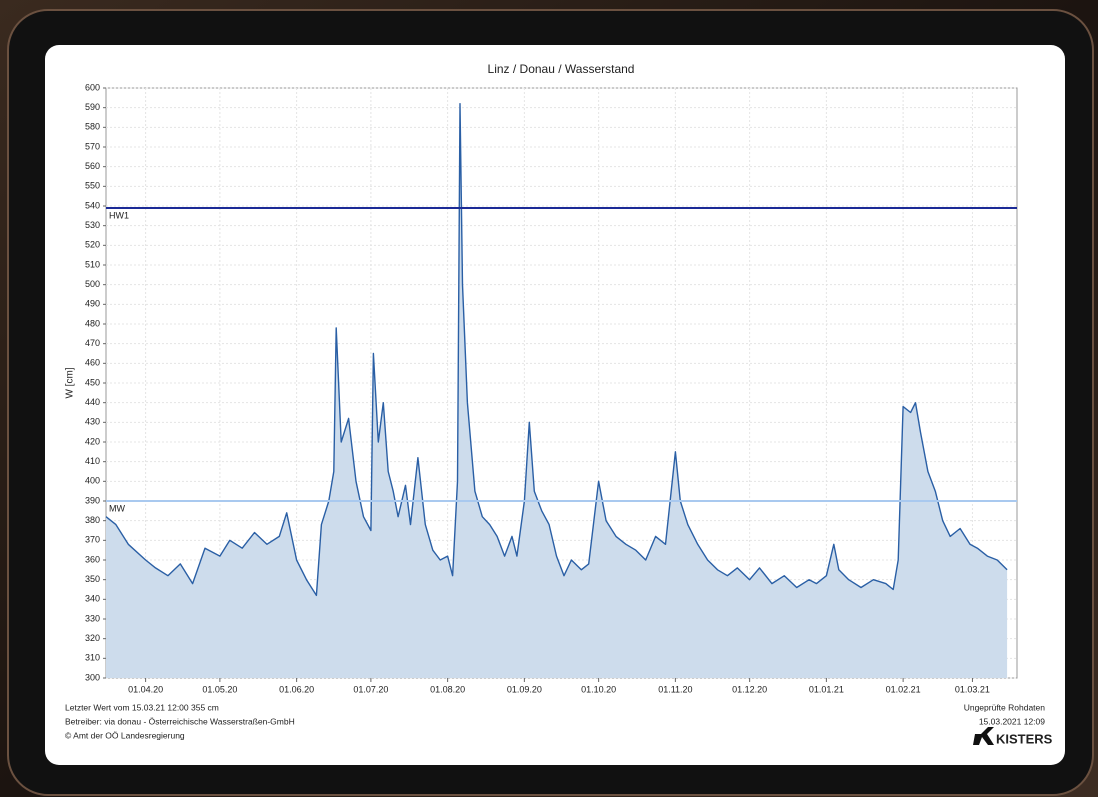  What do you see at coordinates (92, 540) in the screenshot?
I see `y-tick-label: 370` at bounding box center [92, 540].